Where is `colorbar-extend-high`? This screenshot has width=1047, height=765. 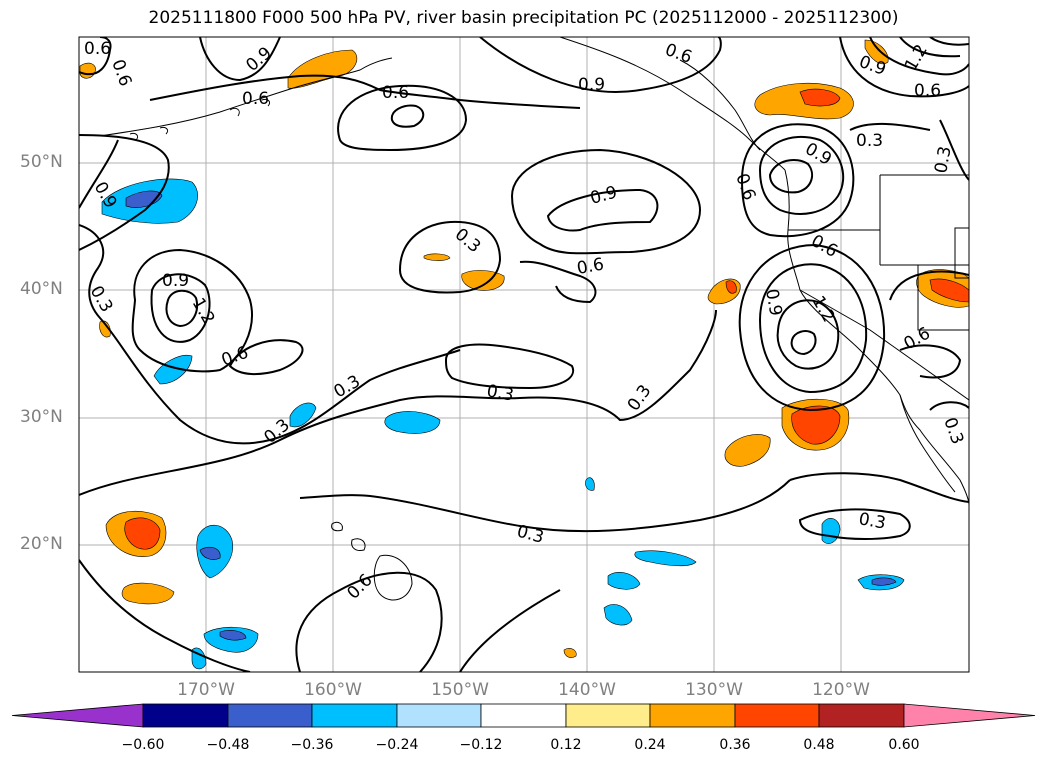
colorbar-extend-high is located at coordinates (969, 715).